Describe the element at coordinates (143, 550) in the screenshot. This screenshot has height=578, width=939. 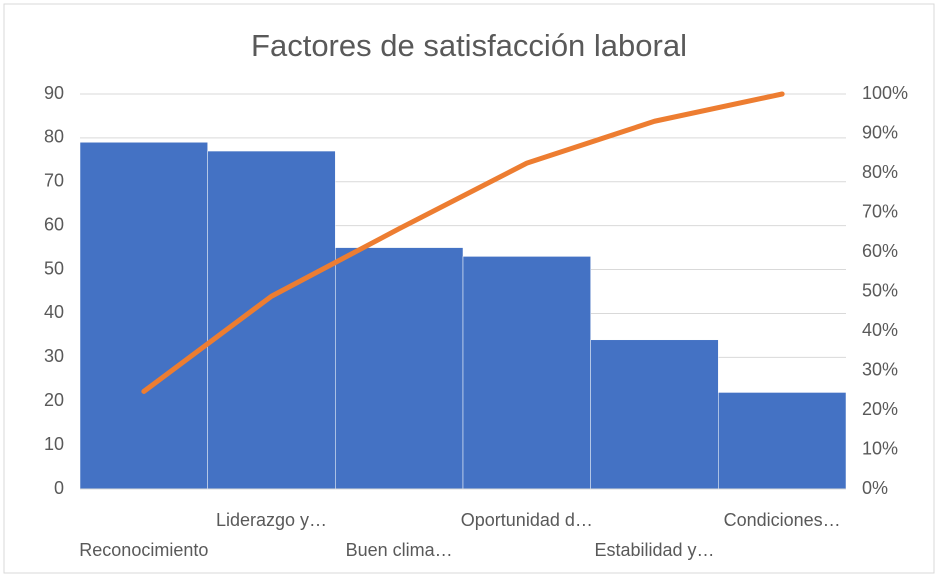
I see `x-tick-label: Reconocimiento` at that location.